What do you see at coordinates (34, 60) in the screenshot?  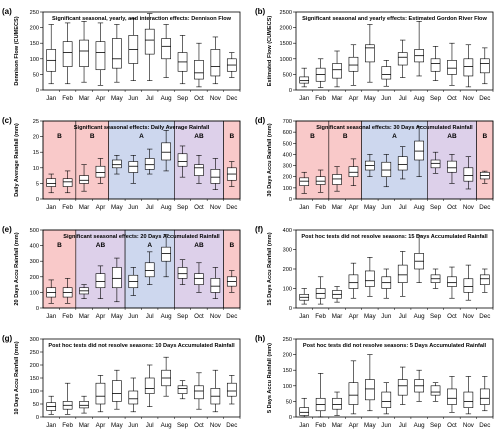 I see `y-tick-label: 100` at bounding box center [34, 60].